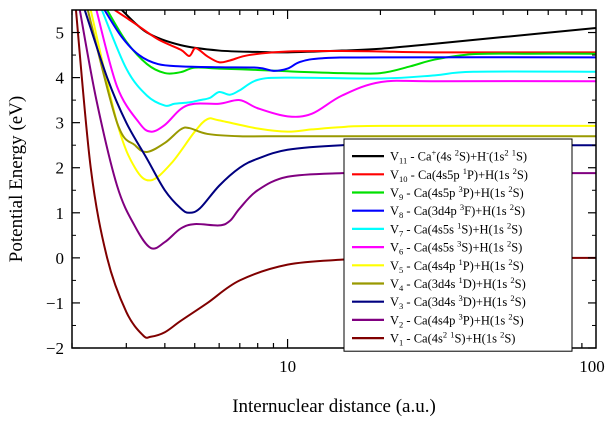  What do you see at coordinates (457, 266) in the screenshot?
I see `legend-label-v5: V5​ - Ca(4s4p 1​P)+H(1s 2​S)` at bounding box center [457, 266].